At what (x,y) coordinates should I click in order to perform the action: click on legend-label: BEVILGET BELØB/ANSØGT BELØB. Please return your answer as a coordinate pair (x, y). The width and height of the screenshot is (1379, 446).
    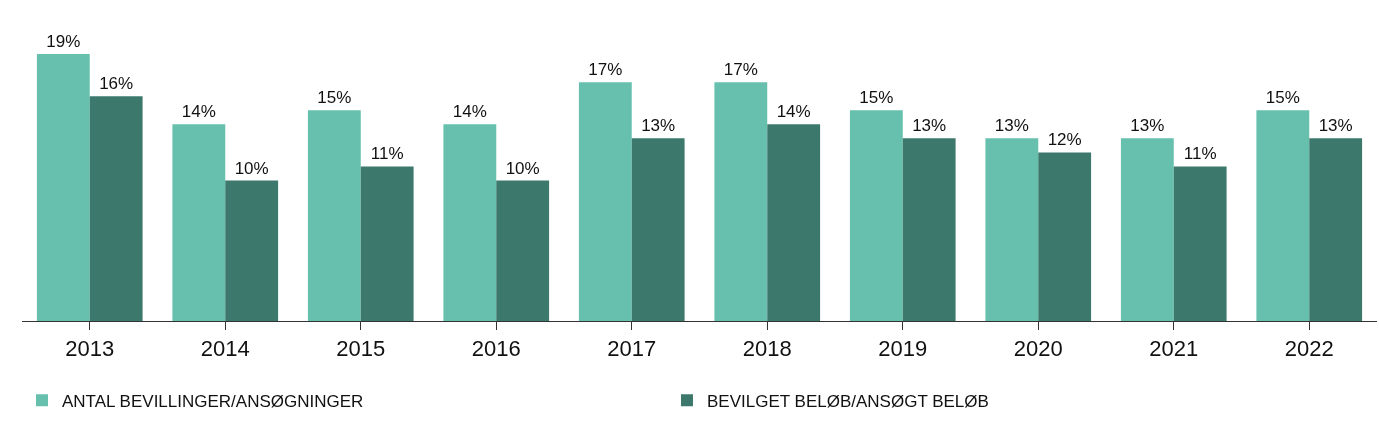
    Looking at the image, I should click on (848, 401).